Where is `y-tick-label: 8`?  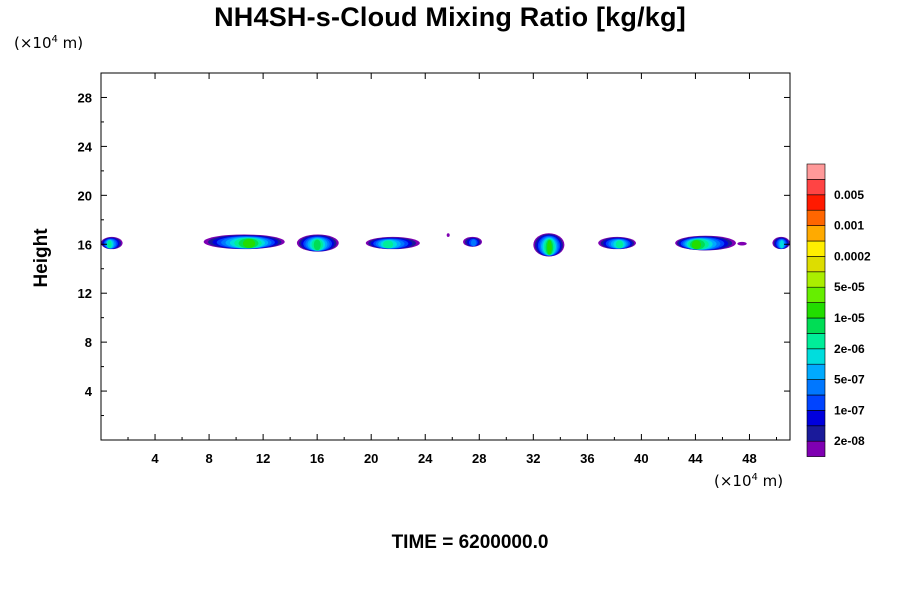 y-tick-label: 8 is located at coordinates (88, 342).